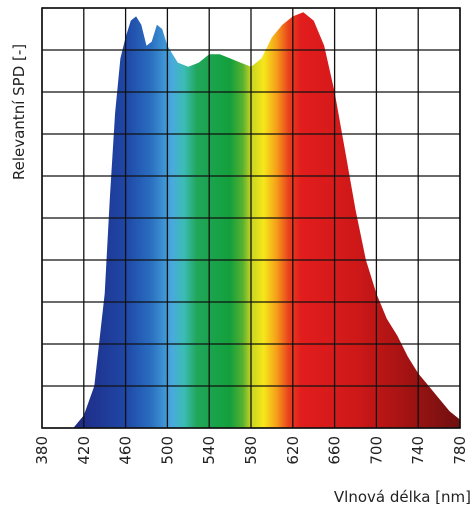 The image size is (471, 506). I want to click on y-axis-title: Relevantní SPD [-], so click(19, 112).